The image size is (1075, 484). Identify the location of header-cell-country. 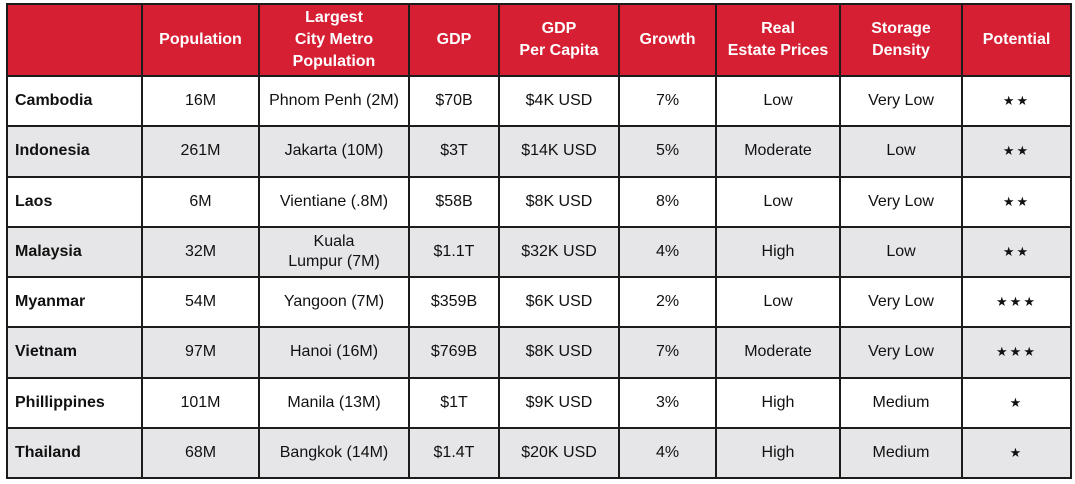
(74, 40).